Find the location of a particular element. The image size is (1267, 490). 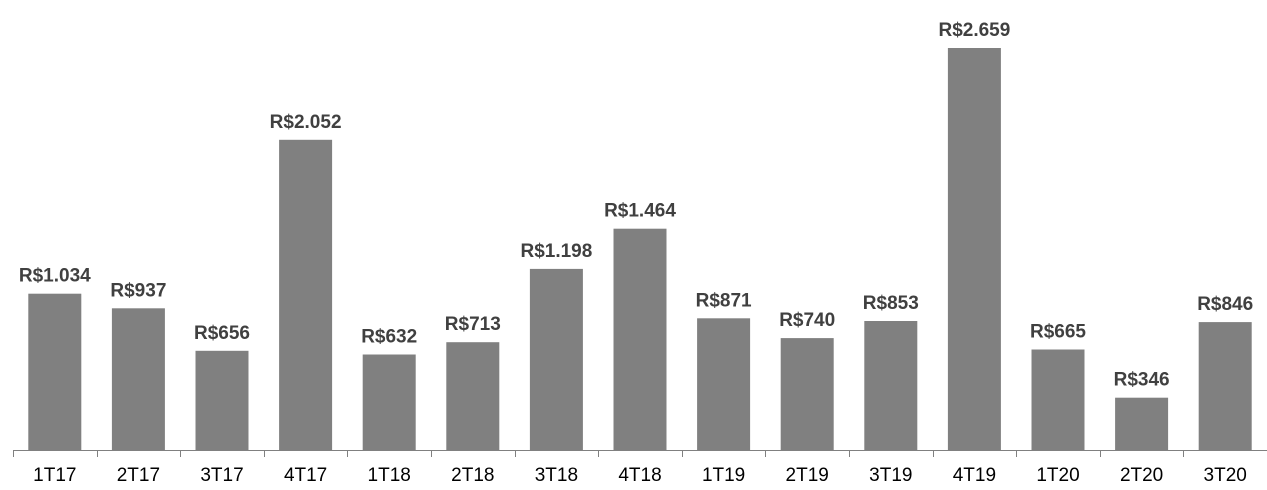

bar-1t20 is located at coordinates (1058, 399).